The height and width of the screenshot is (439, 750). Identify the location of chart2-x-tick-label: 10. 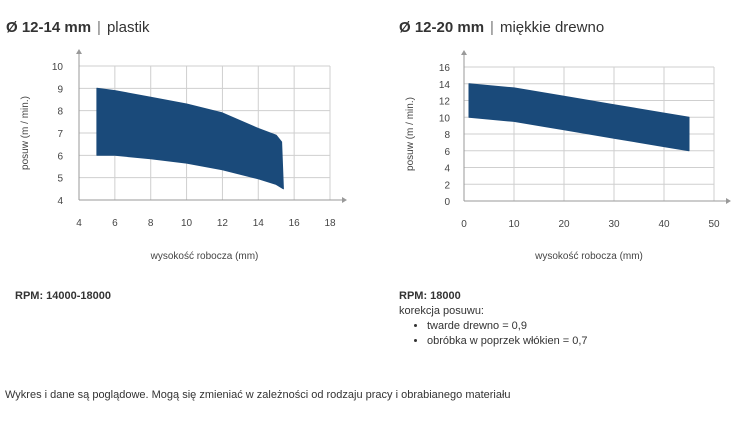
(514, 224).